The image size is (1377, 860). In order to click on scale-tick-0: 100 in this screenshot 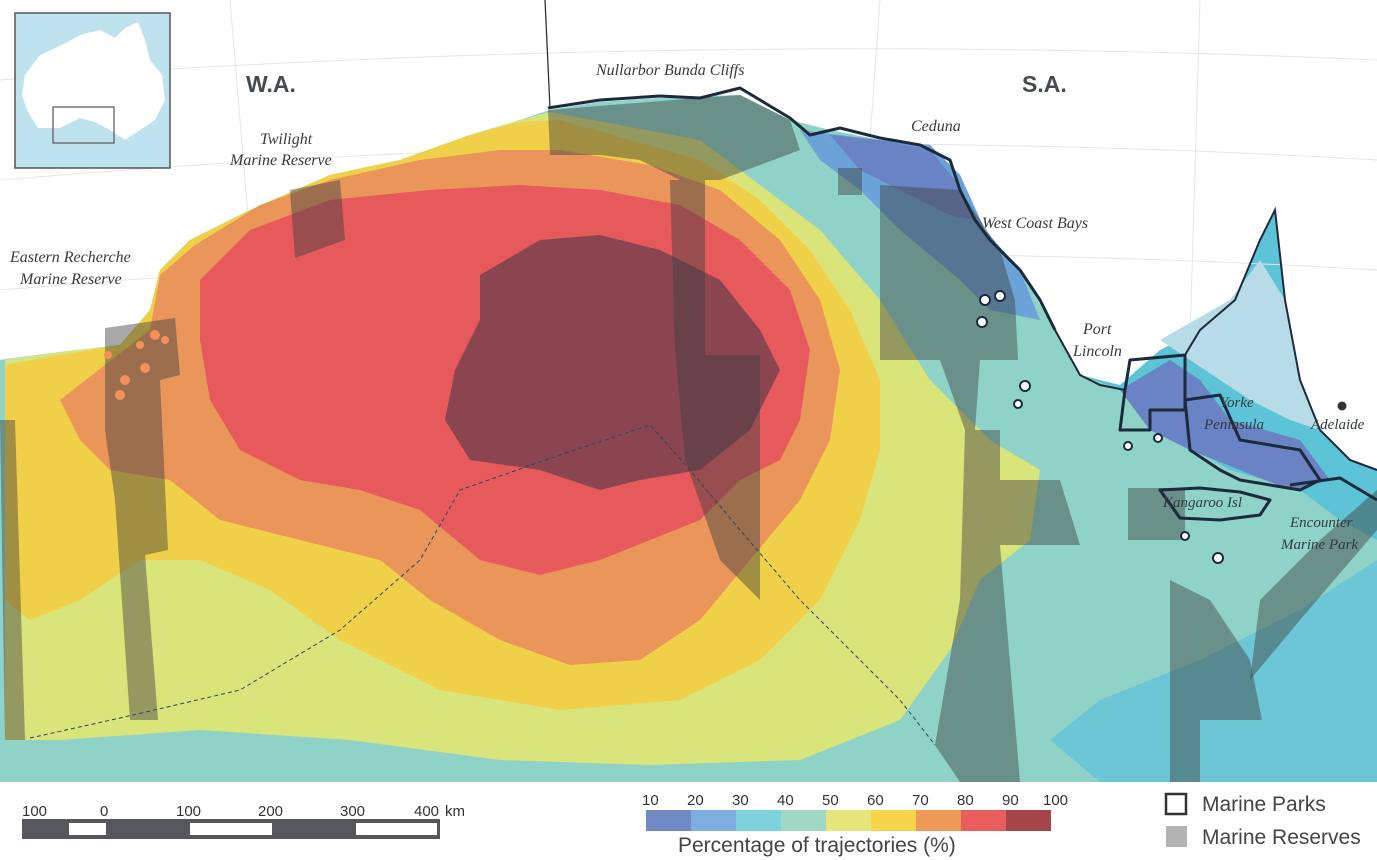, I will do `click(34, 811)`.